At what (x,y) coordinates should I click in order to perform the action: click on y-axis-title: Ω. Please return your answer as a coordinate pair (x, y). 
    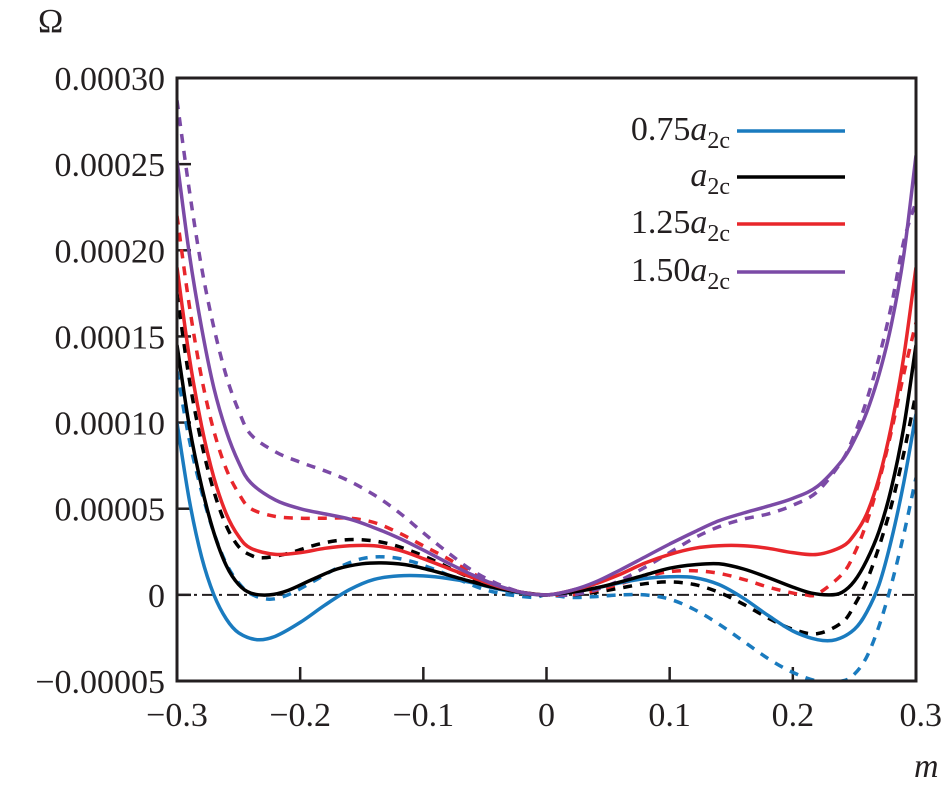
    Looking at the image, I should click on (50, 21).